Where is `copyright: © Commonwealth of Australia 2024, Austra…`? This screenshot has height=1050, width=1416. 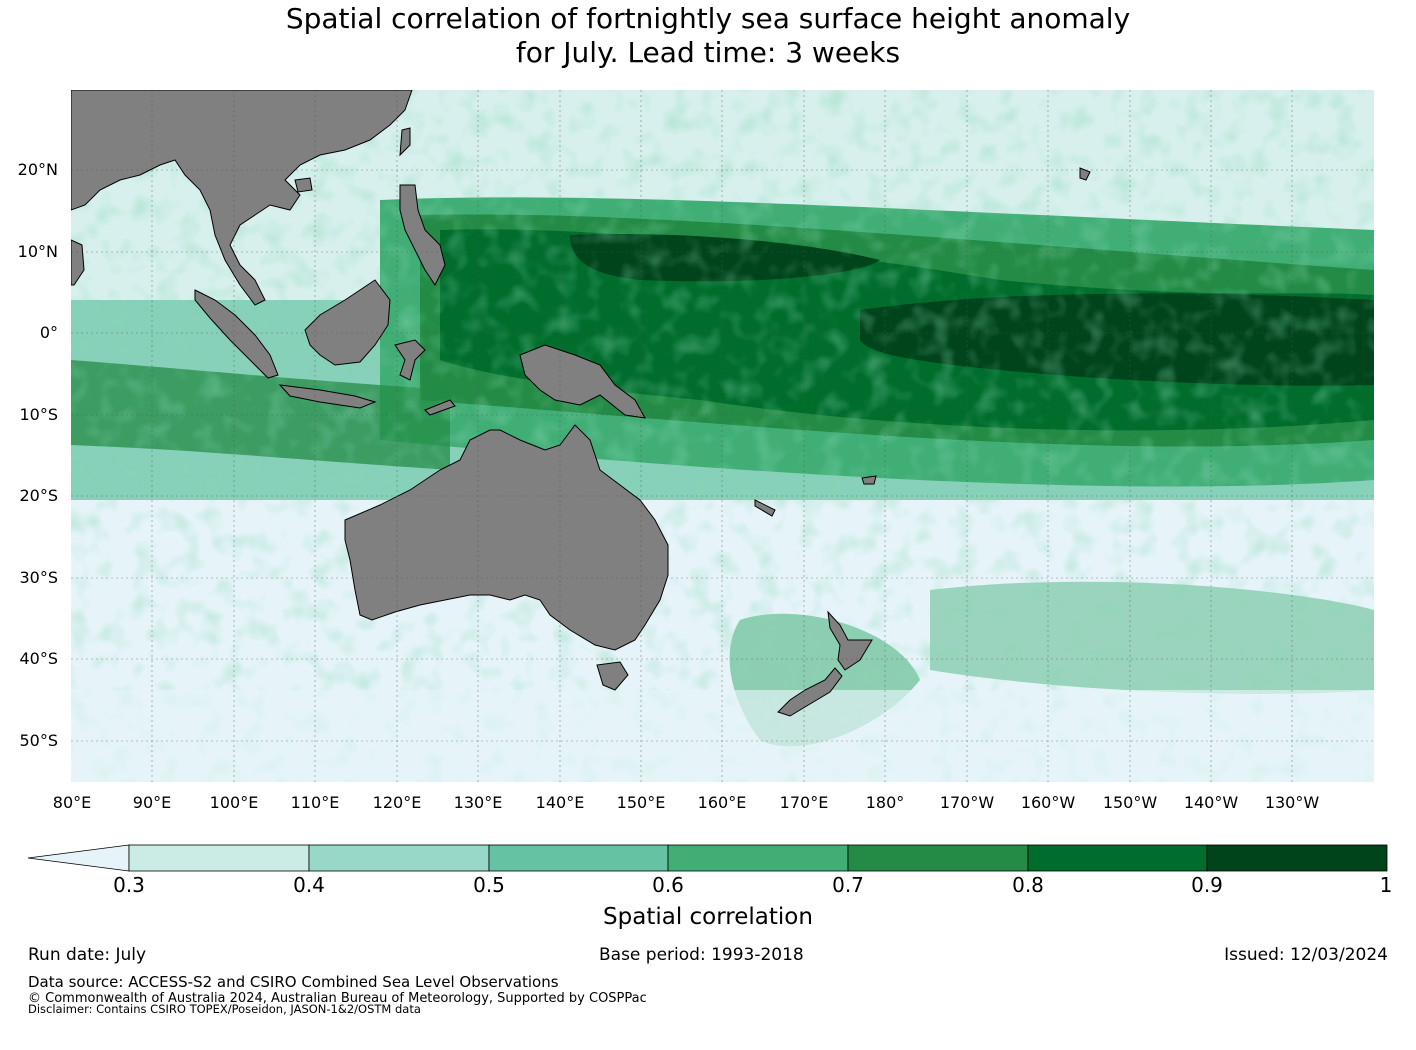
copyright: © Commonwealth of Australia 2024, Austra… is located at coordinates (337, 998).